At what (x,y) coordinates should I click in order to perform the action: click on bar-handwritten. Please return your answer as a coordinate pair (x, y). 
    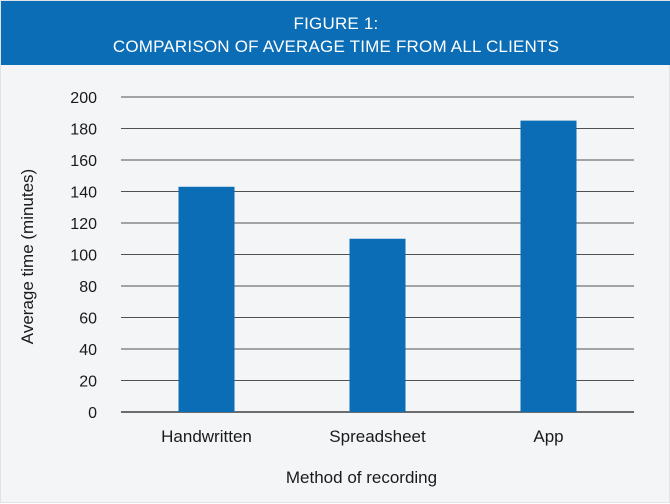
    Looking at the image, I should click on (206, 299).